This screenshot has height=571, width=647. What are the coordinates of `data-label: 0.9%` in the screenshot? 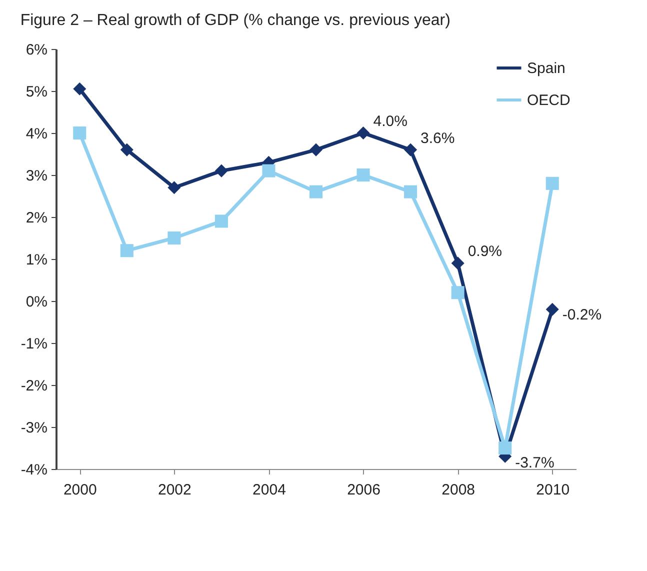 It's located at (485, 251).